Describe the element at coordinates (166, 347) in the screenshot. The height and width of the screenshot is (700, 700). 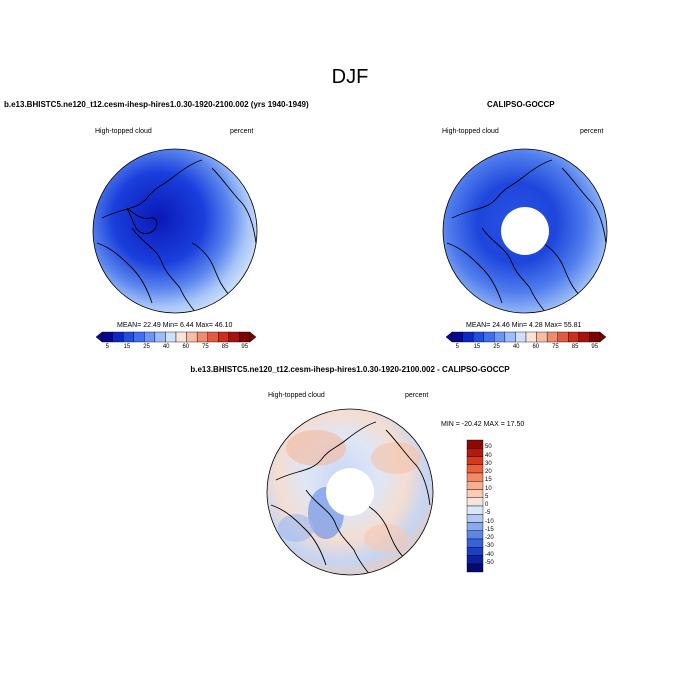
I see `panel-1-colorbar-tick-label: 40` at that location.